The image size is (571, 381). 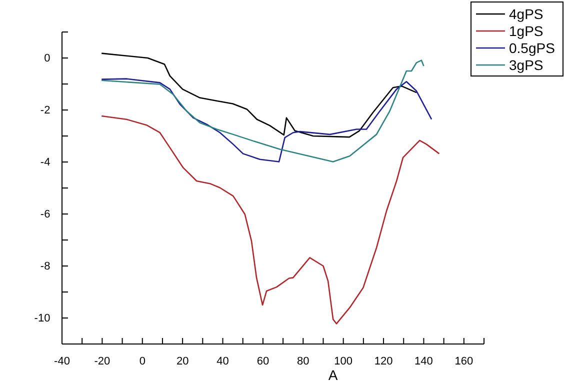 What do you see at coordinates (45, 266) in the screenshot?
I see `y-tick-label: -8` at bounding box center [45, 266].